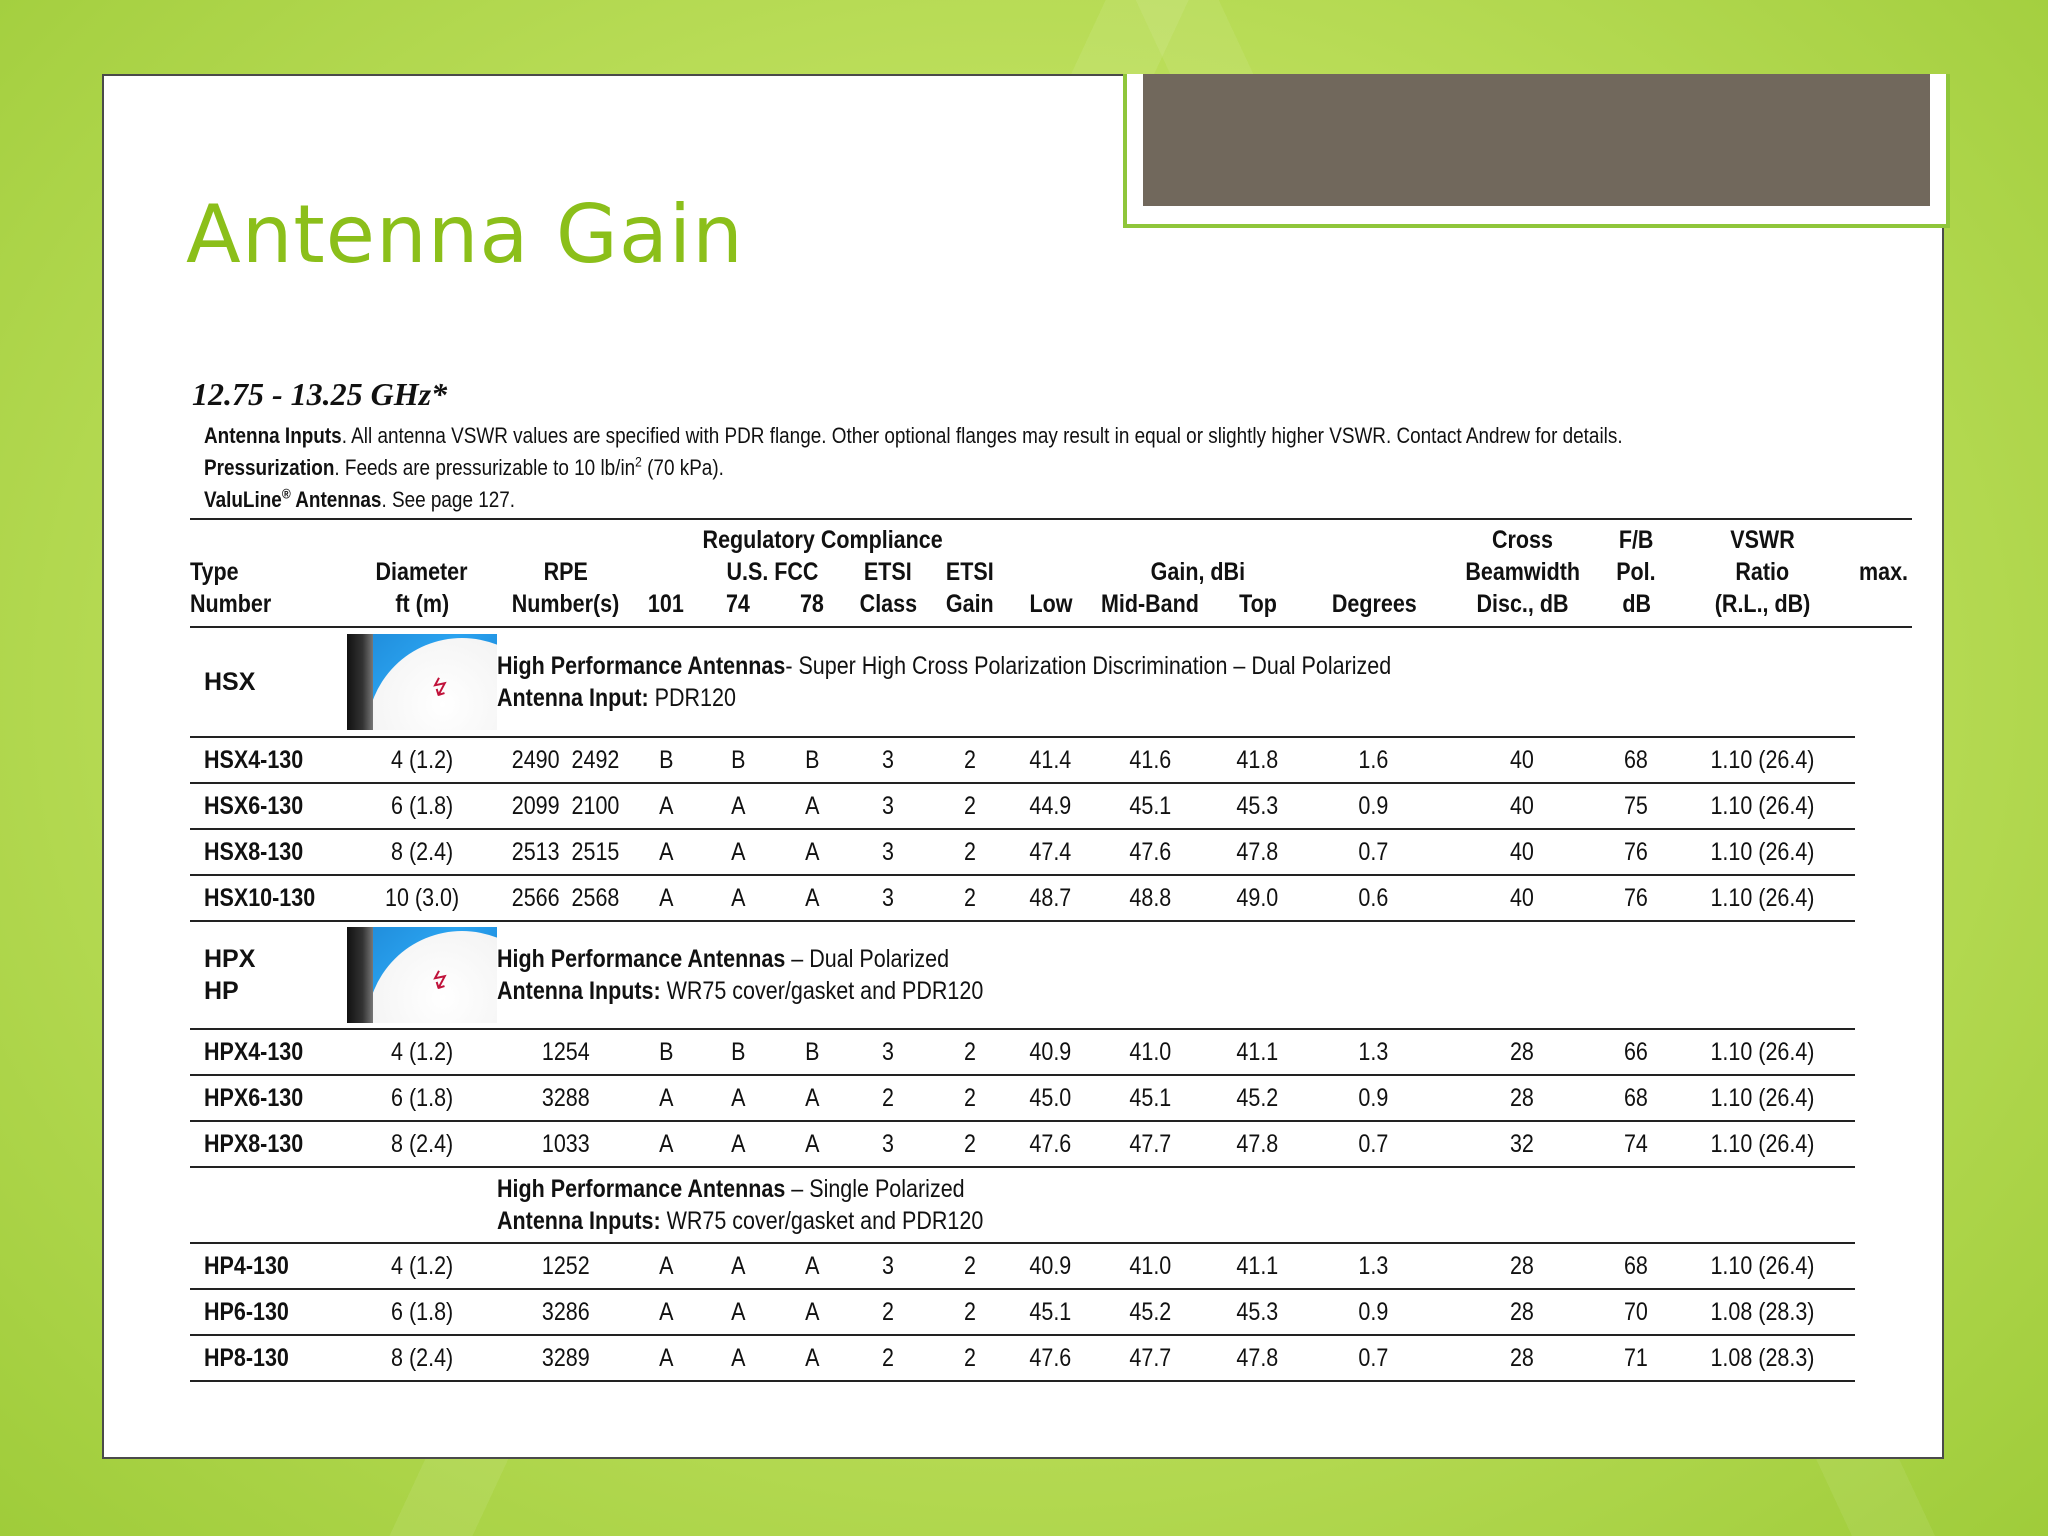 The height and width of the screenshot is (1536, 2048). What do you see at coordinates (1050, 1143) in the screenshot?
I see `cell-value: 47.6` at bounding box center [1050, 1143].